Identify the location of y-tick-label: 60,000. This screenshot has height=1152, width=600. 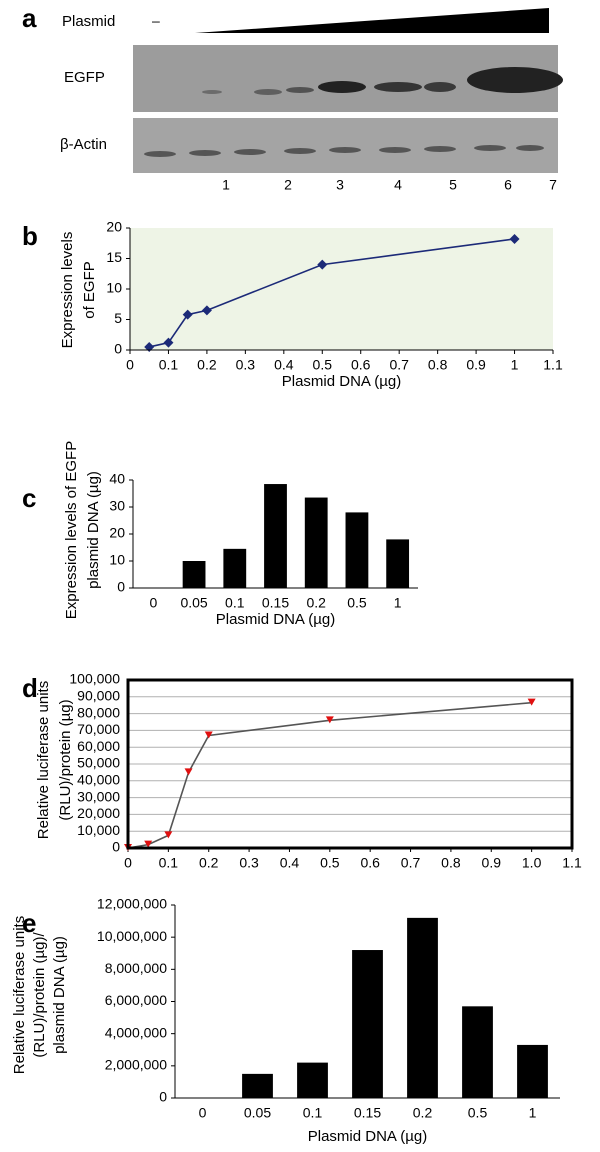
(98, 746).